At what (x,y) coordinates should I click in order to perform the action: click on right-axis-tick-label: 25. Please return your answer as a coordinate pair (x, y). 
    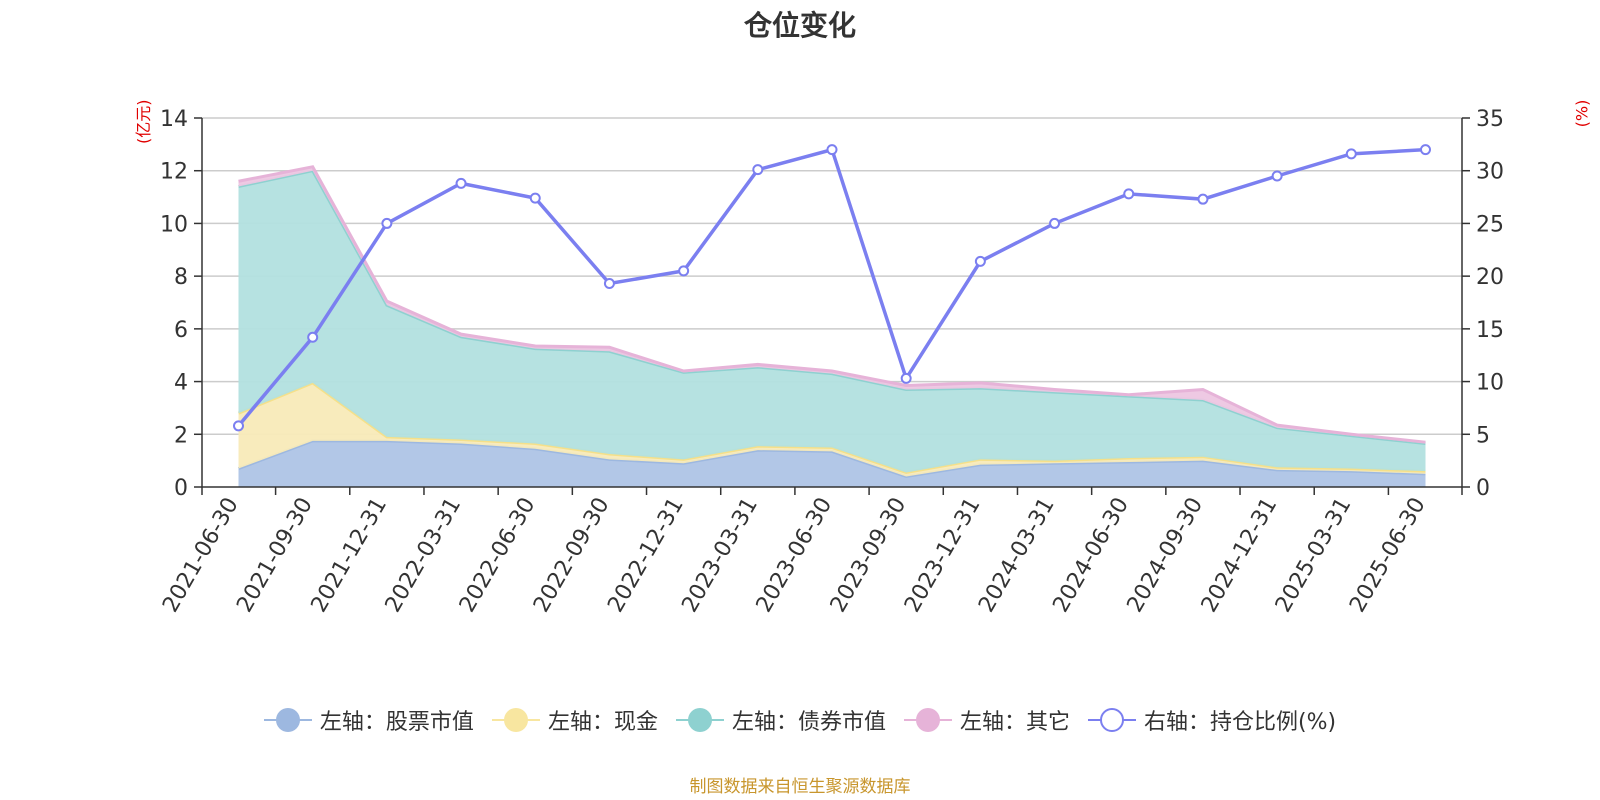
    Looking at the image, I should click on (1490, 224).